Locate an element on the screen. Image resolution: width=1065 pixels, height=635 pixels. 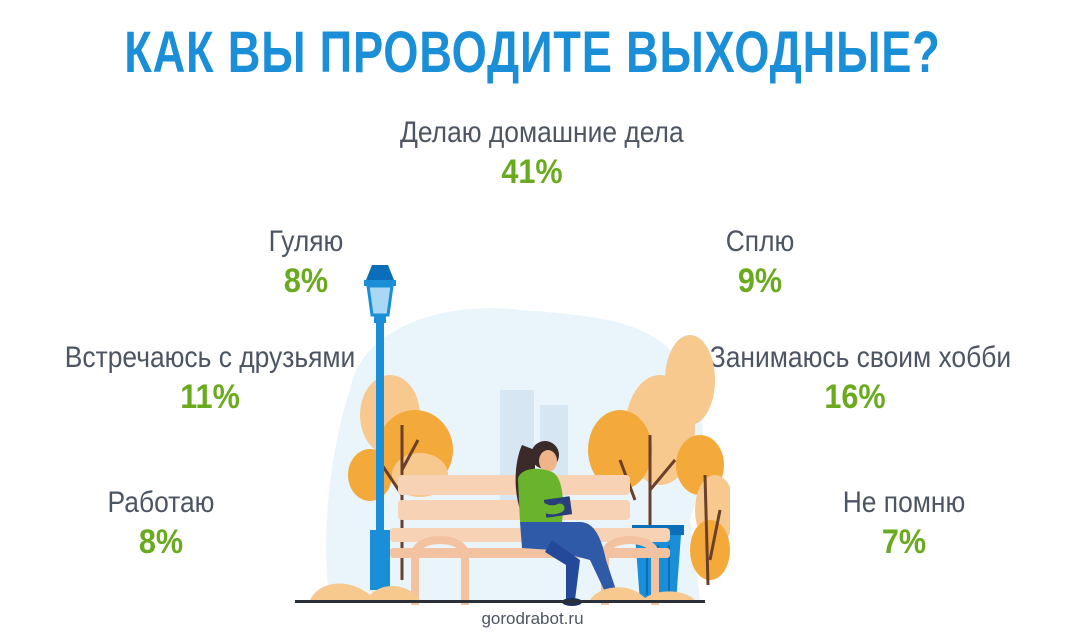
answer-item-dont-remember: Не помню 7% is located at coordinates (904, 524).